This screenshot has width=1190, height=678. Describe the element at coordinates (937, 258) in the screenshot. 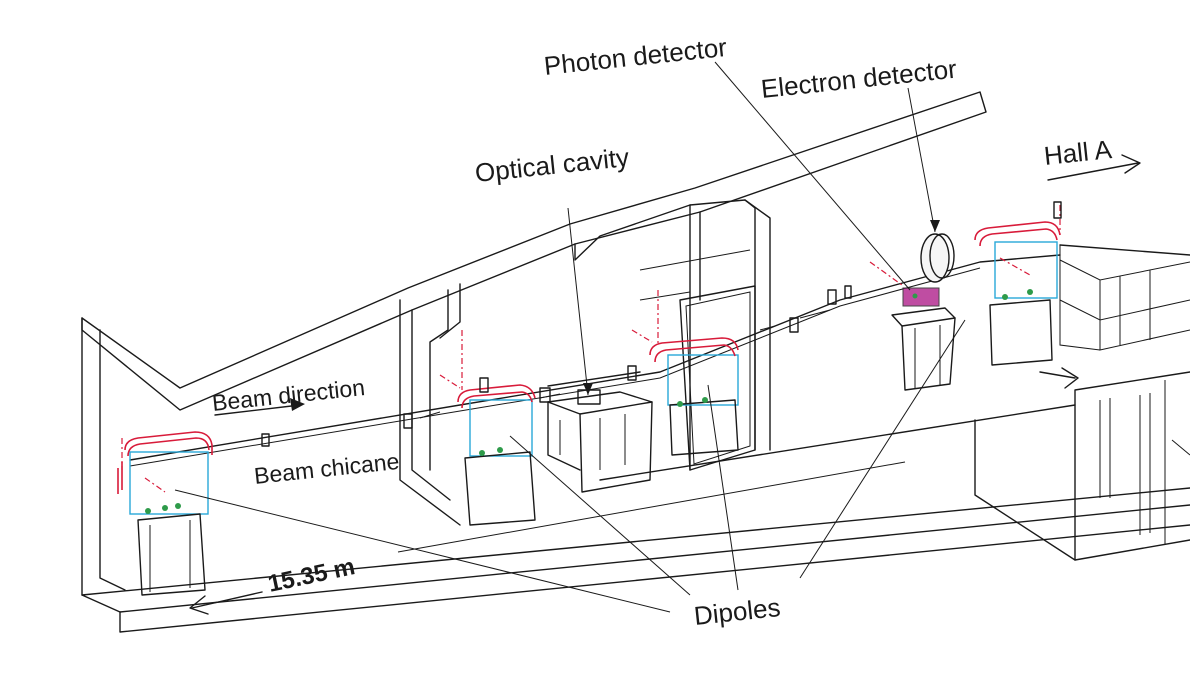

I see `electron-detector` at that location.